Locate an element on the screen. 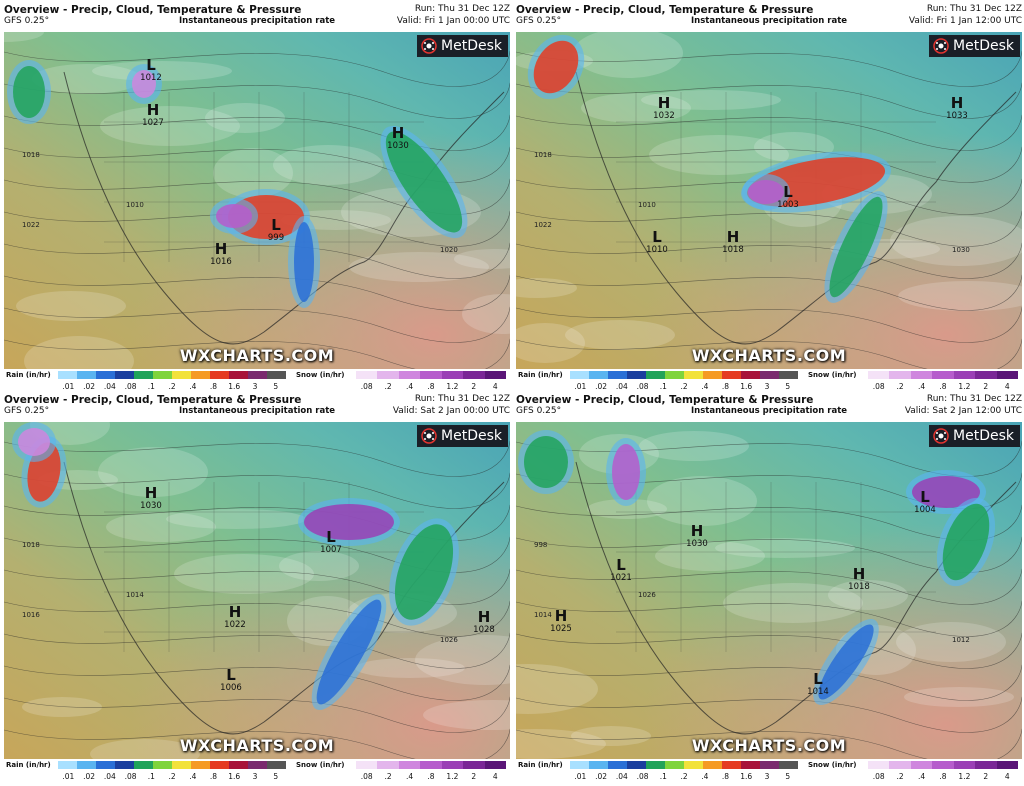 The height and width of the screenshot is (786, 1024). isobar-label: 1012 is located at coordinates (961, 640).